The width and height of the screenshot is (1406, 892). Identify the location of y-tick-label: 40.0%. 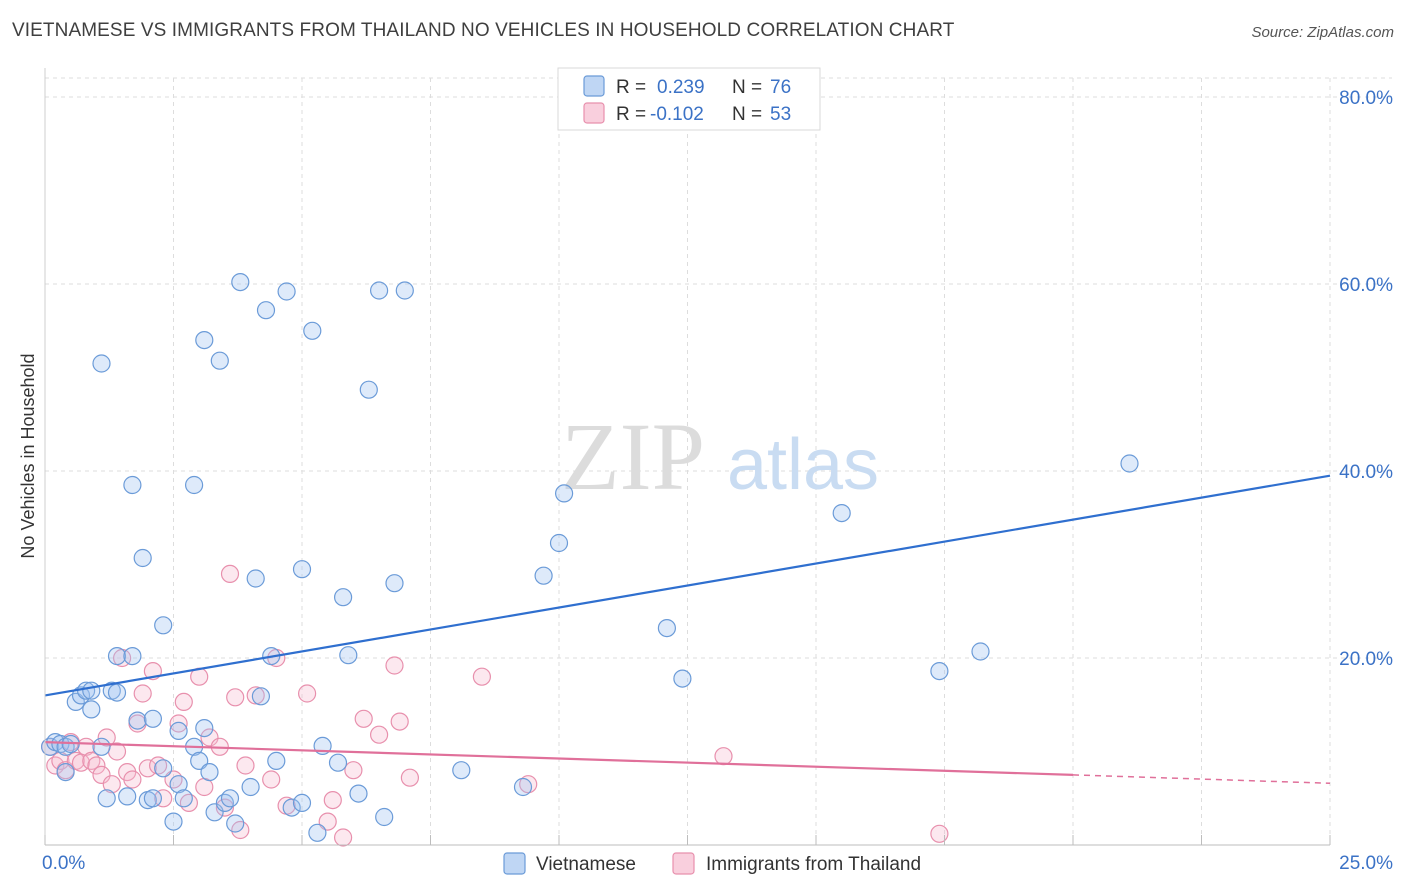
(1366, 472).